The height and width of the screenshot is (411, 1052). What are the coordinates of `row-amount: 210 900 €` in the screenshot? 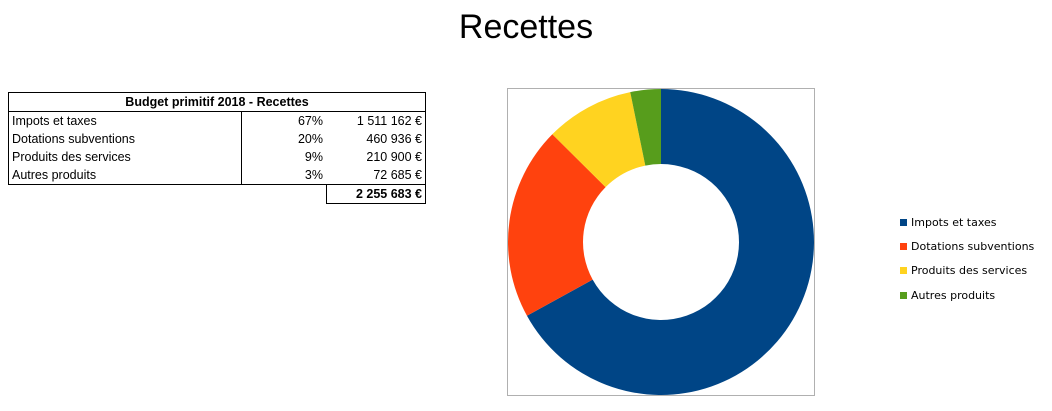 It's located at (376, 157).